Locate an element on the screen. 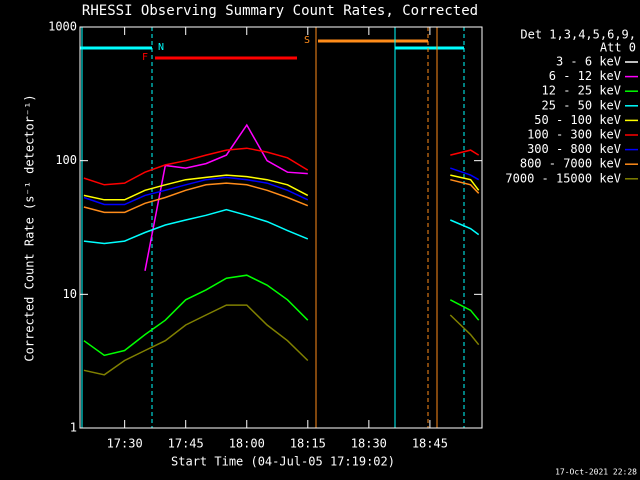  y-tick-label: 1000 is located at coordinates (62, 27).